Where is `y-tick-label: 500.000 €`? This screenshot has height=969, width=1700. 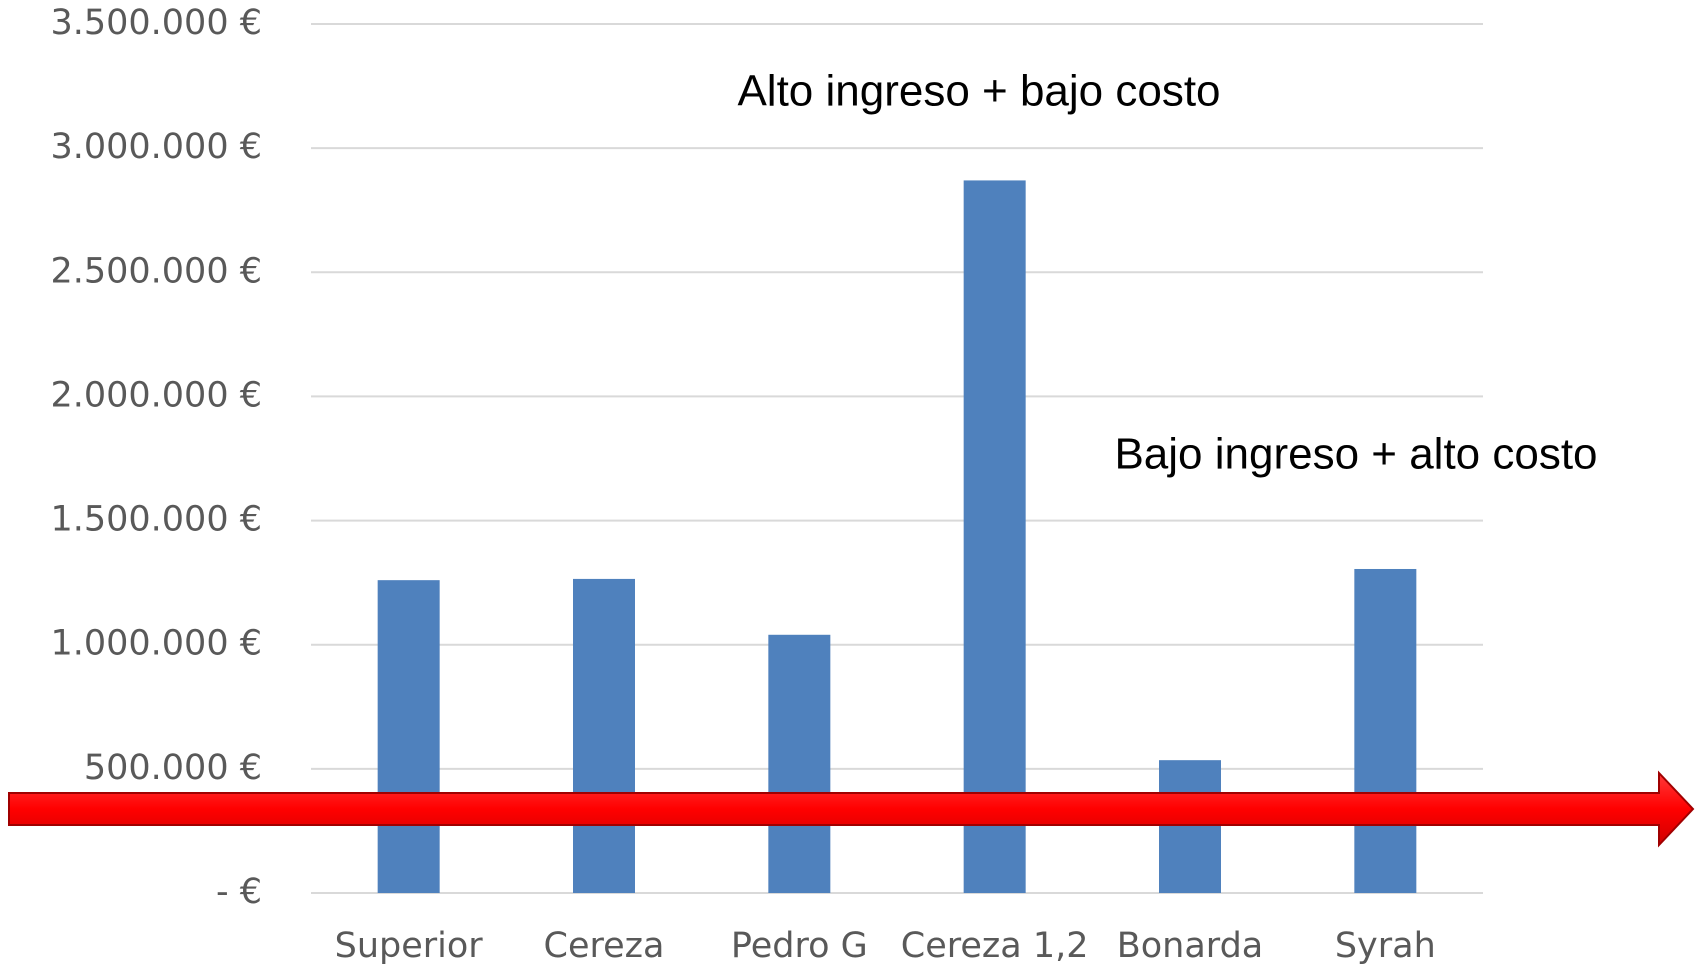
y-tick-label: 500.000 € is located at coordinates (173, 768).